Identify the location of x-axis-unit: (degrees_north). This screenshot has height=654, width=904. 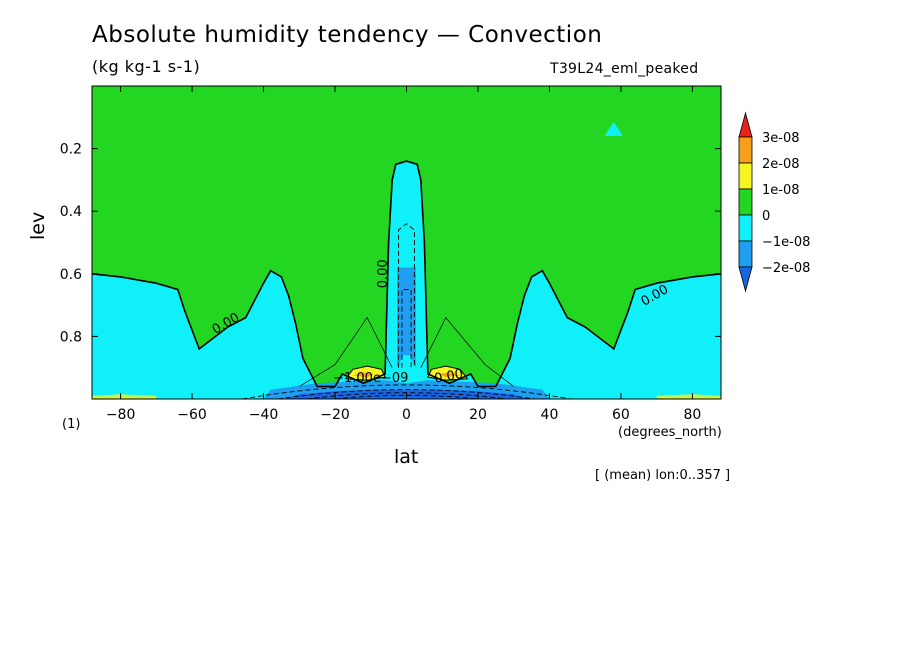
(670, 432).